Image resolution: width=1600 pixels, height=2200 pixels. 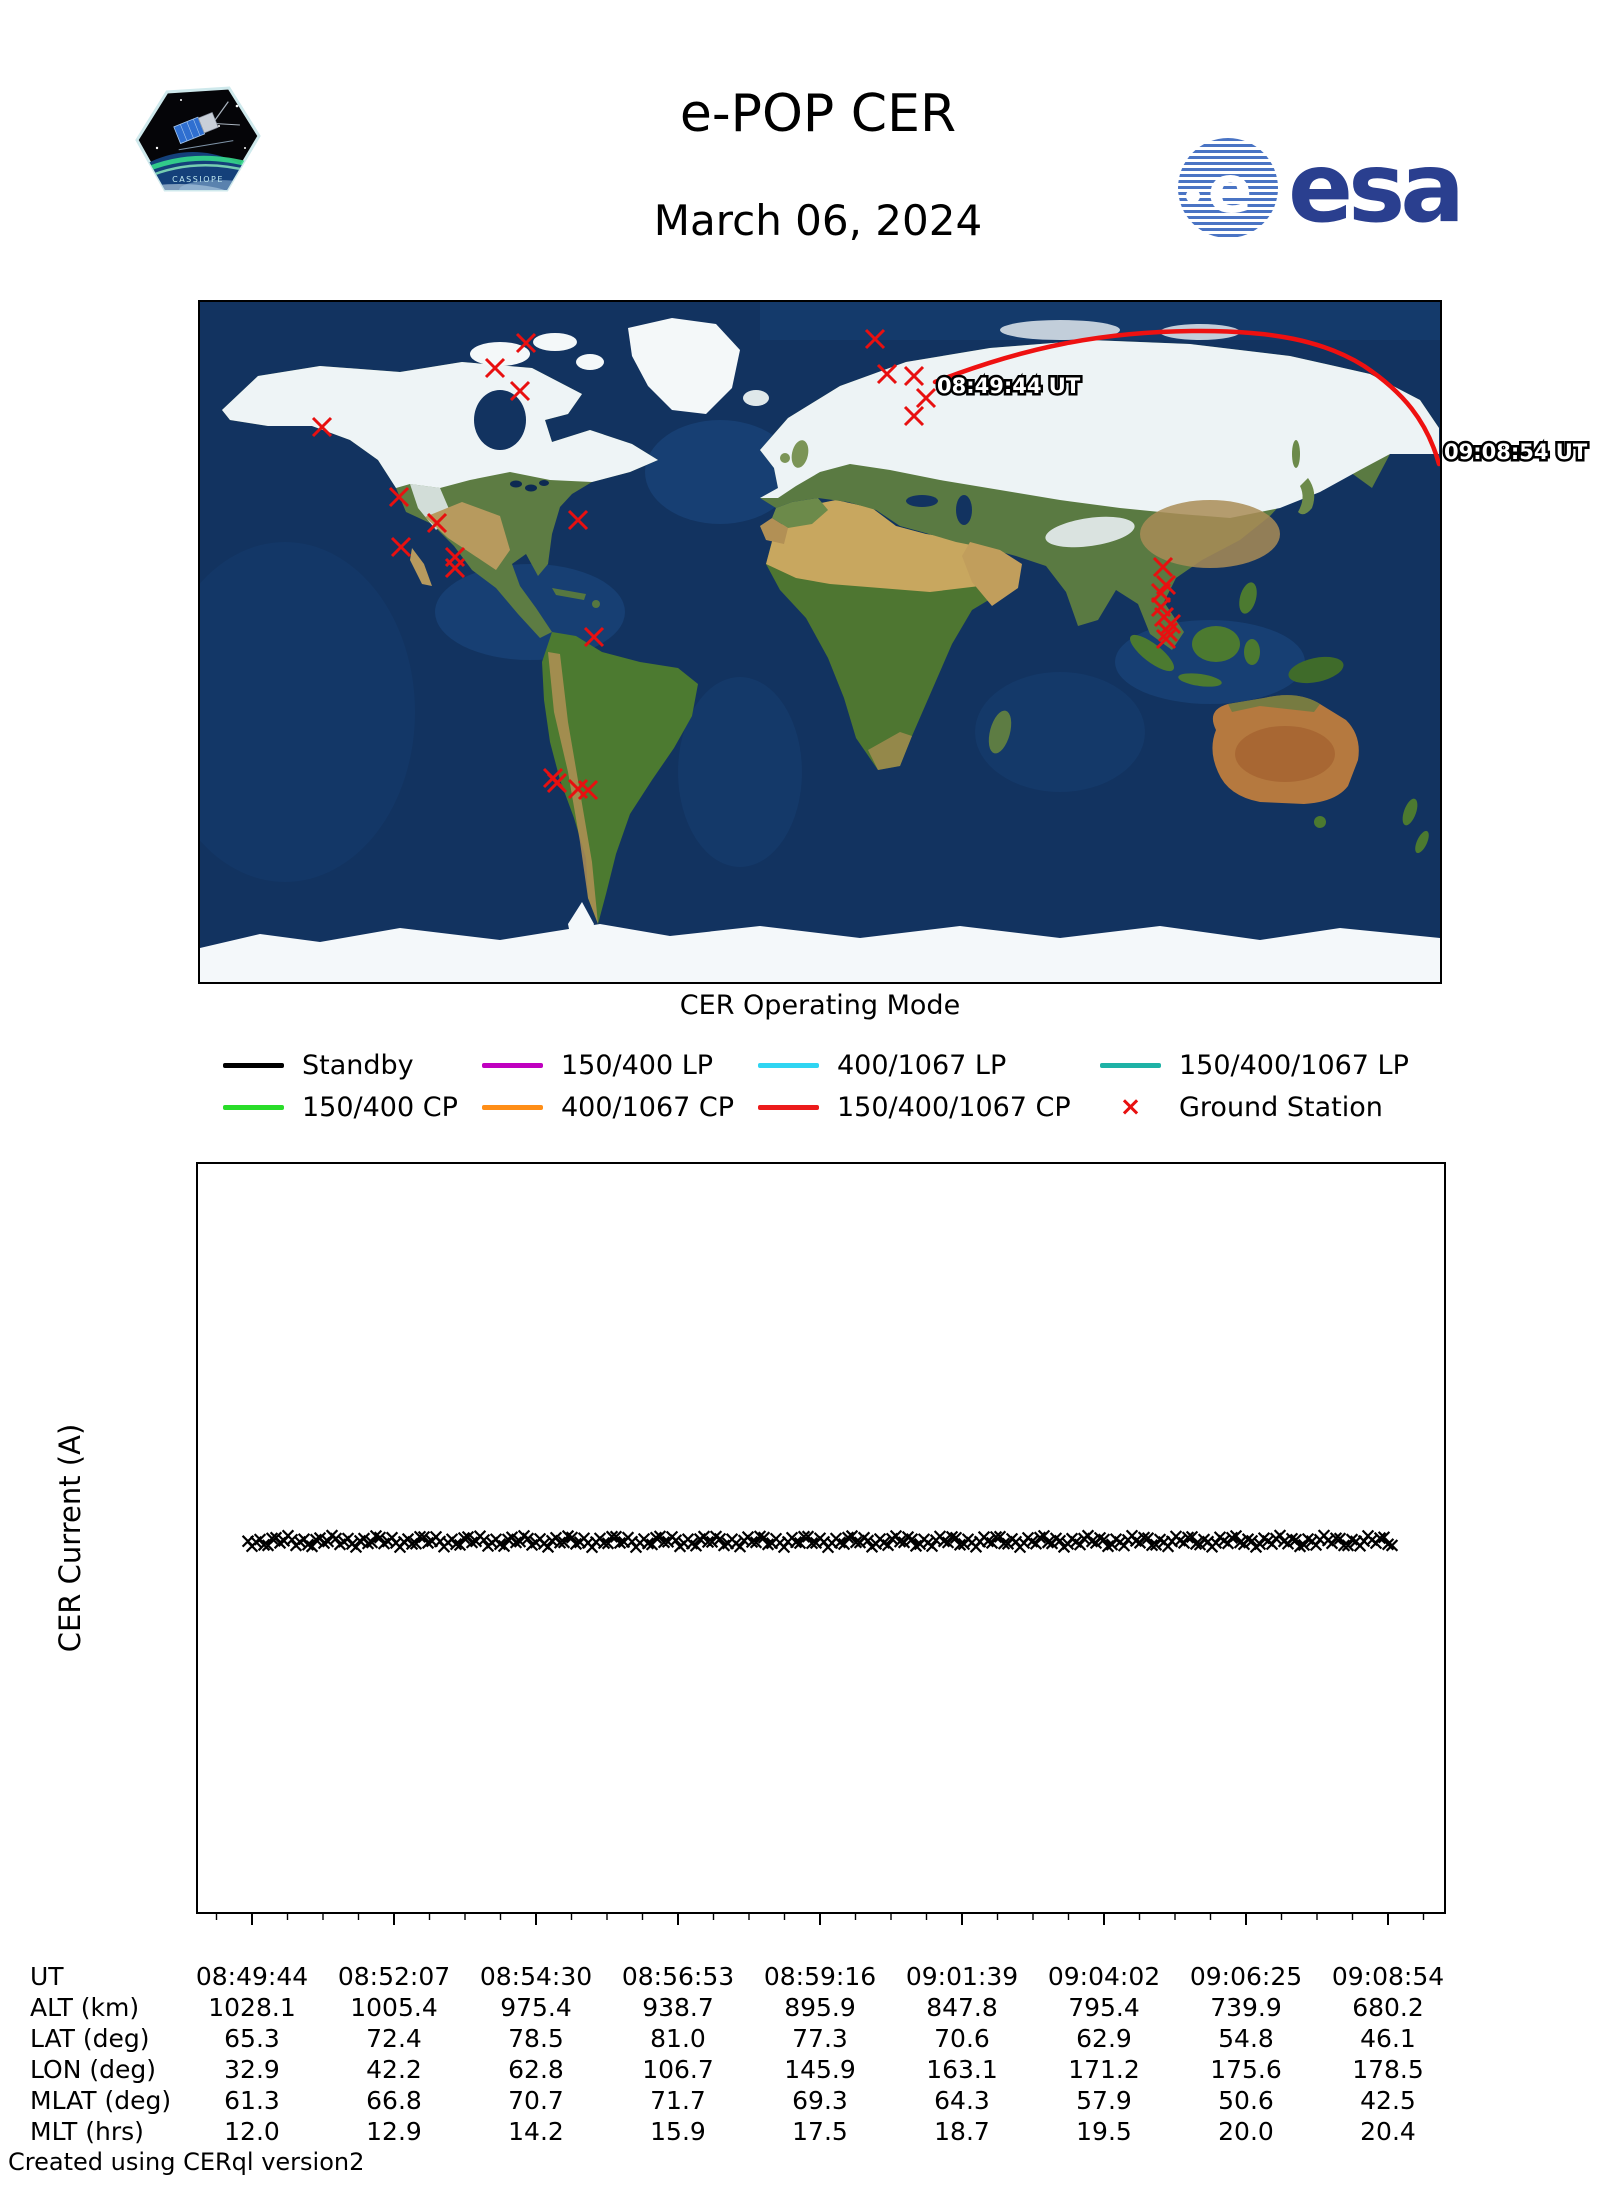 What do you see at coordinates (1248, 598) in the screenshot?
I see `philippines` at bounding box center [1248, 598].